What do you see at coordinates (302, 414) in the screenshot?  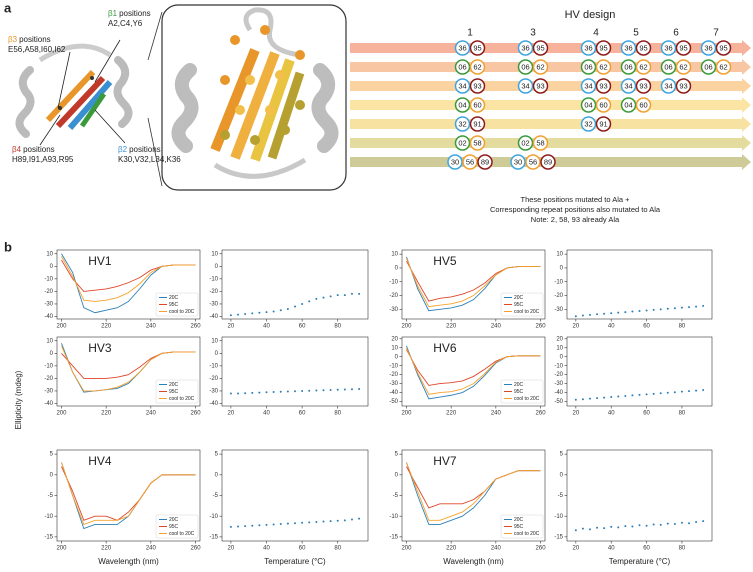 I see `x-tick-label: 60` at bounding box center [302, 414].